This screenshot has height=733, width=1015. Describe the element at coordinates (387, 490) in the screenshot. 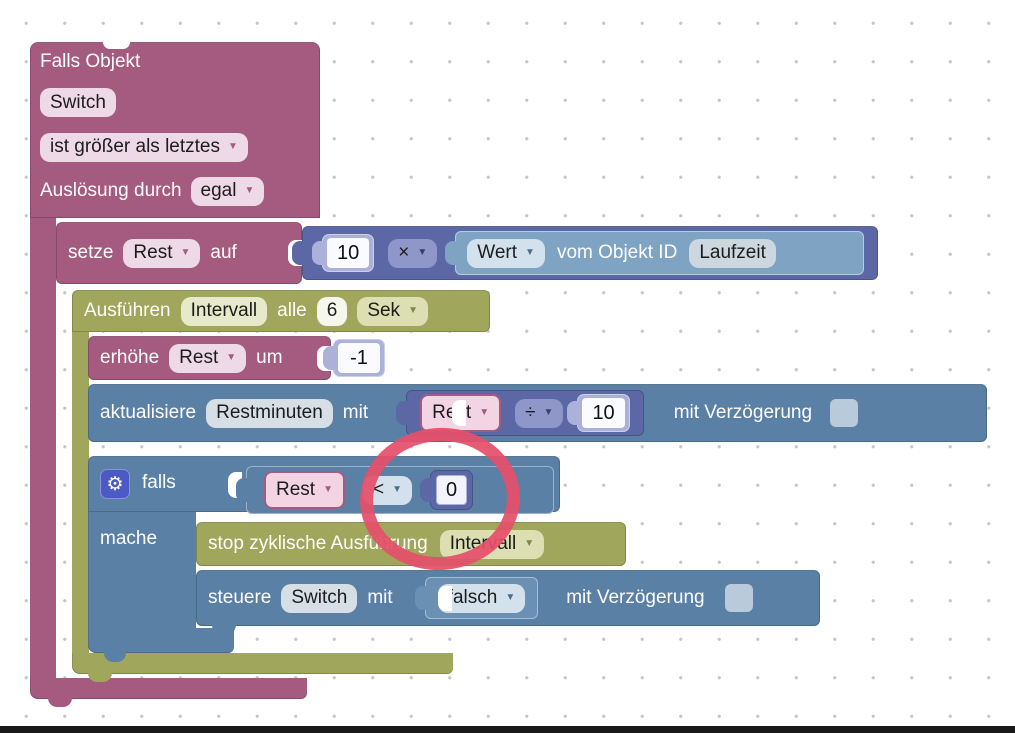

I see `compare-operator-dropdown: < ▼` at that location.